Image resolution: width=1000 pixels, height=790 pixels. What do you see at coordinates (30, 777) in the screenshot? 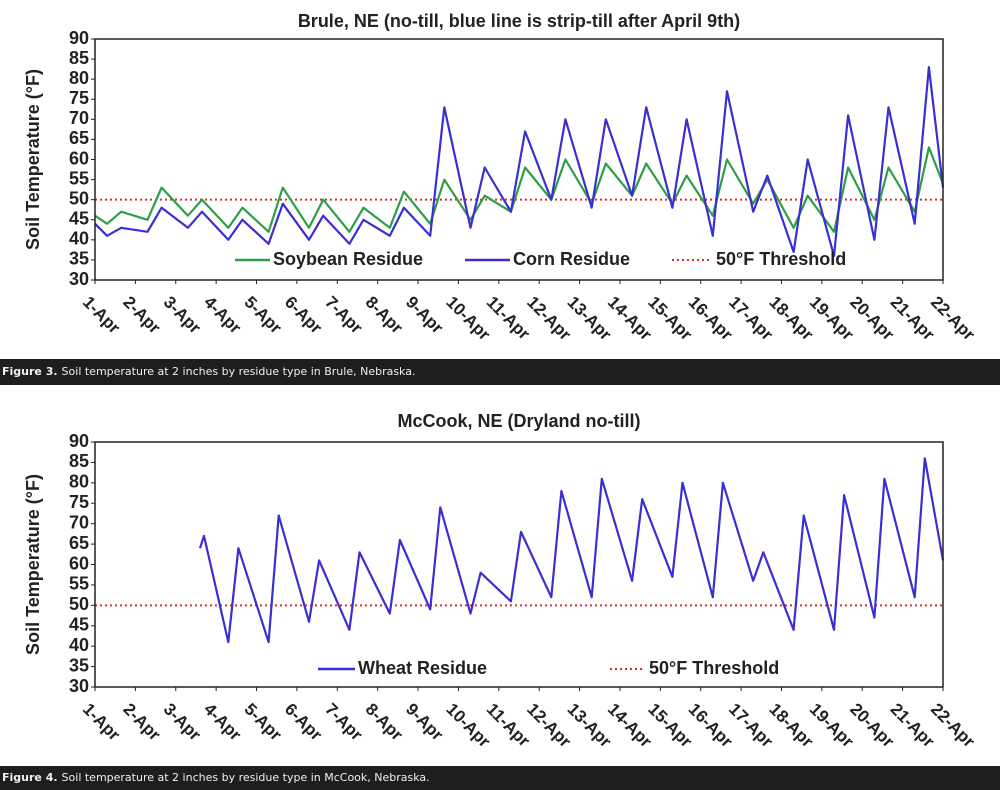
I see `caption-label: Figure 4.` at bounding box center [30, 777].